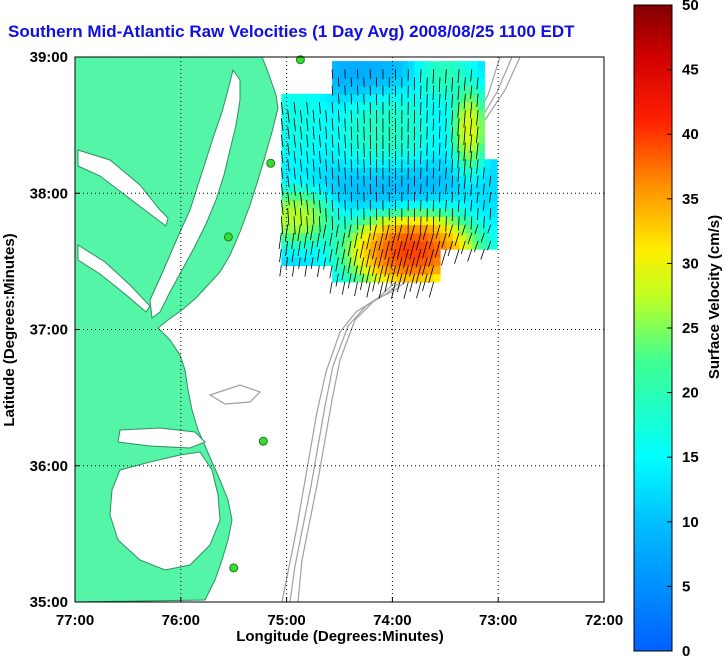 This screenshot has height=659, width=724. Describe the element at coordinates (690, 70) in the screenshot. I see `colorbar-tick-label: 45` at that location.